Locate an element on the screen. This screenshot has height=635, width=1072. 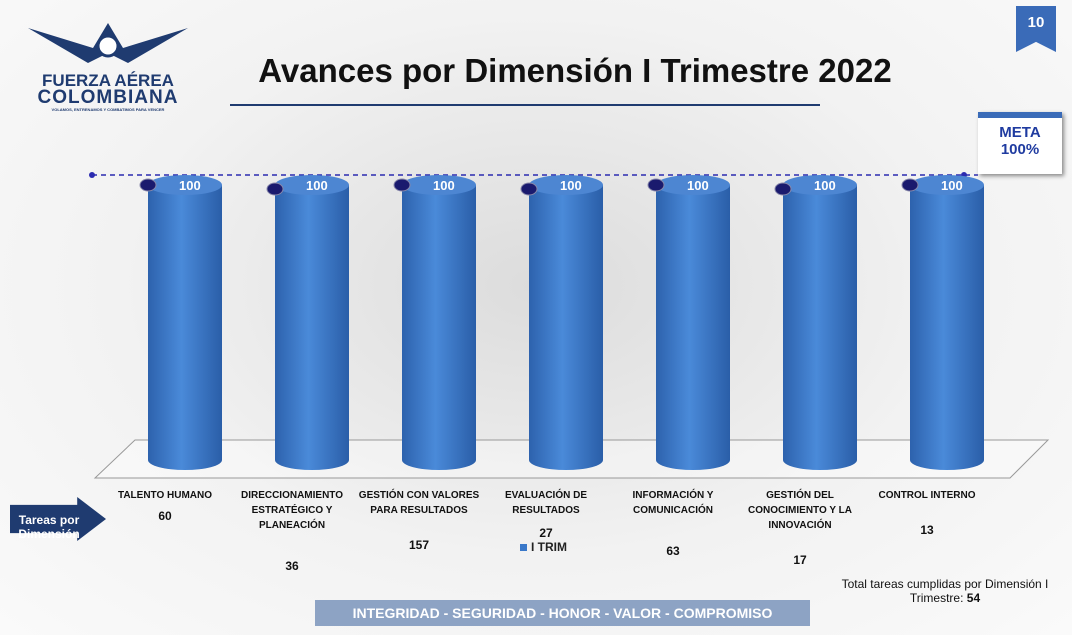
legend: I TRIM is located at coordinates (543, 547).